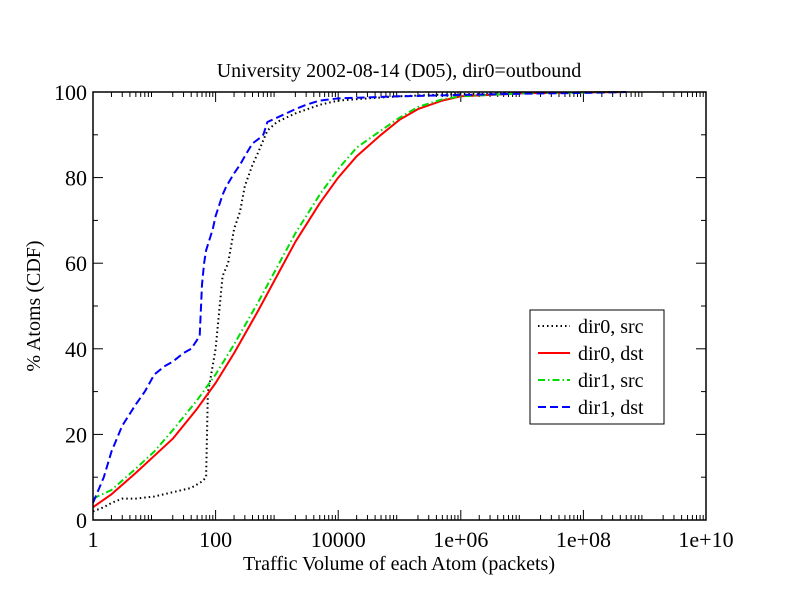  What do you see at coordinates (76, 178) in the screenshot?
I see `y-tick-label: 80` at bounding box center [76, 178].